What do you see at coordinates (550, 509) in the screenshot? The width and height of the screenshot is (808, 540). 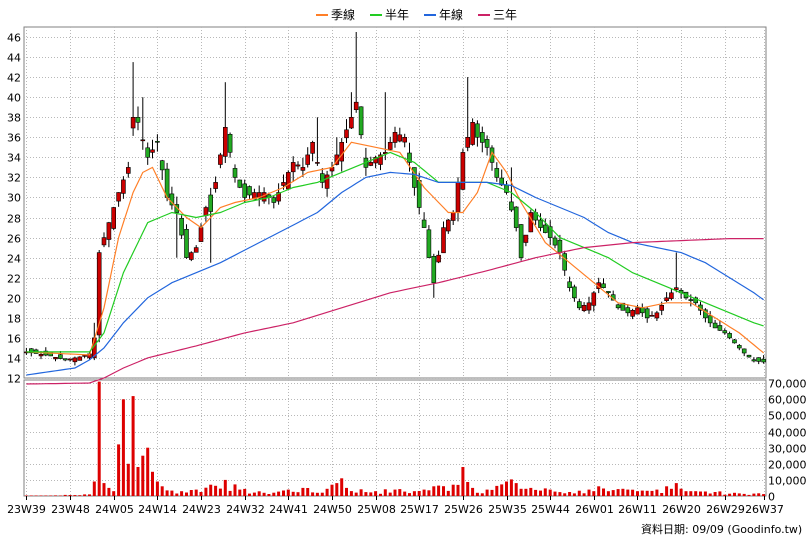 I see `x-tick-label: 25W44` at bounding box center [550, 509].